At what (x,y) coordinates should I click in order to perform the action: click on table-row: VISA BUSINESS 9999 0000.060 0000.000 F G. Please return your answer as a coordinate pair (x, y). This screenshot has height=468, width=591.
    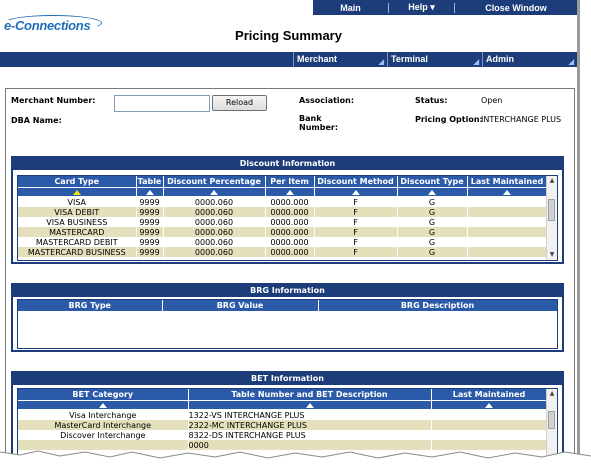
    Looking at the image, I should click on (283, 222).